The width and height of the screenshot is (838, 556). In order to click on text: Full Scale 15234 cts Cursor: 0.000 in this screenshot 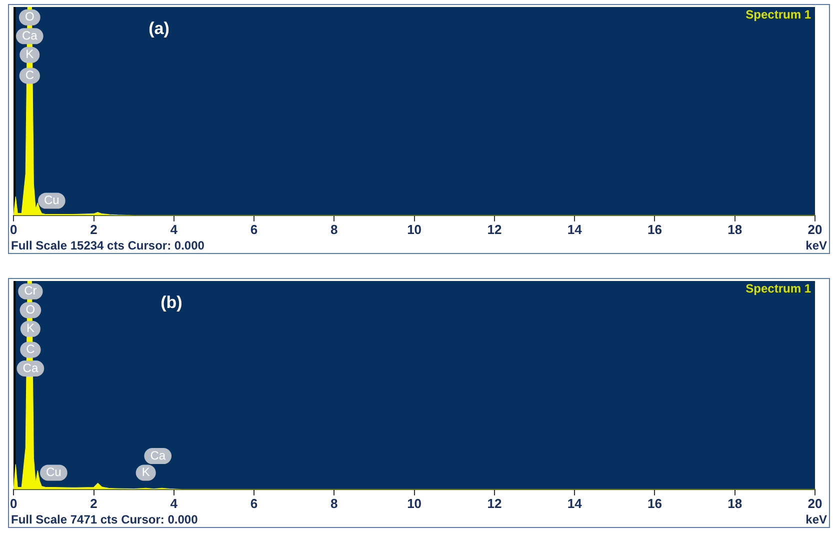, I will do `click(108, 245)`.